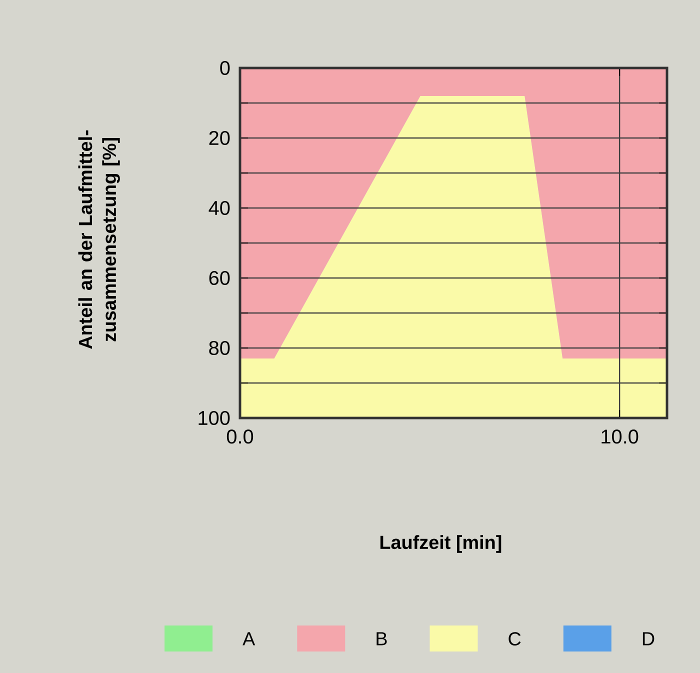  Describe the element at coordinates (214, 418) in the screenshot. I see `y-tick-label: 100` at that location.